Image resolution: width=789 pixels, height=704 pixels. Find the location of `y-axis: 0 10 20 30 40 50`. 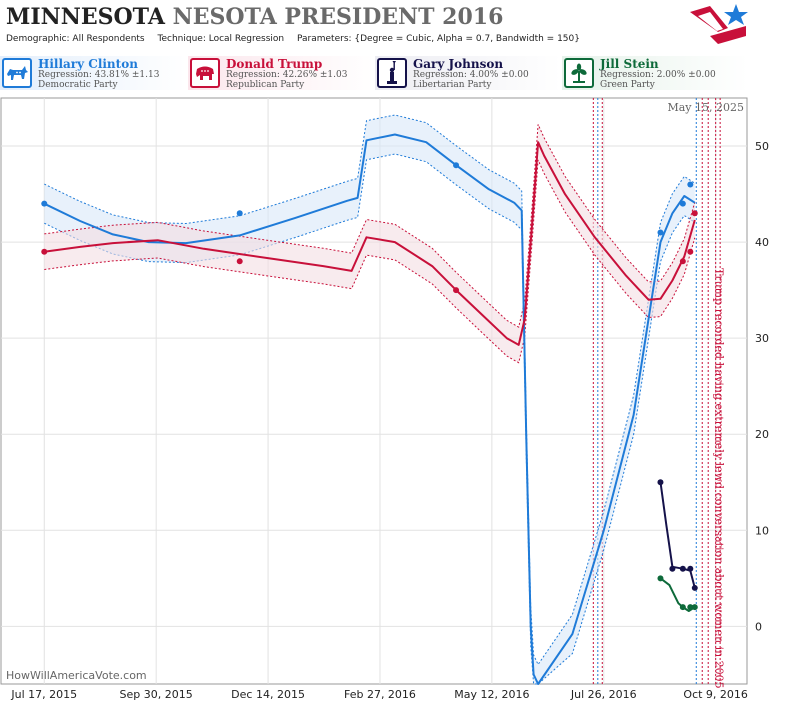

y-axis: 0 10 20 30 40 50 is located at coordinates (762, 386).